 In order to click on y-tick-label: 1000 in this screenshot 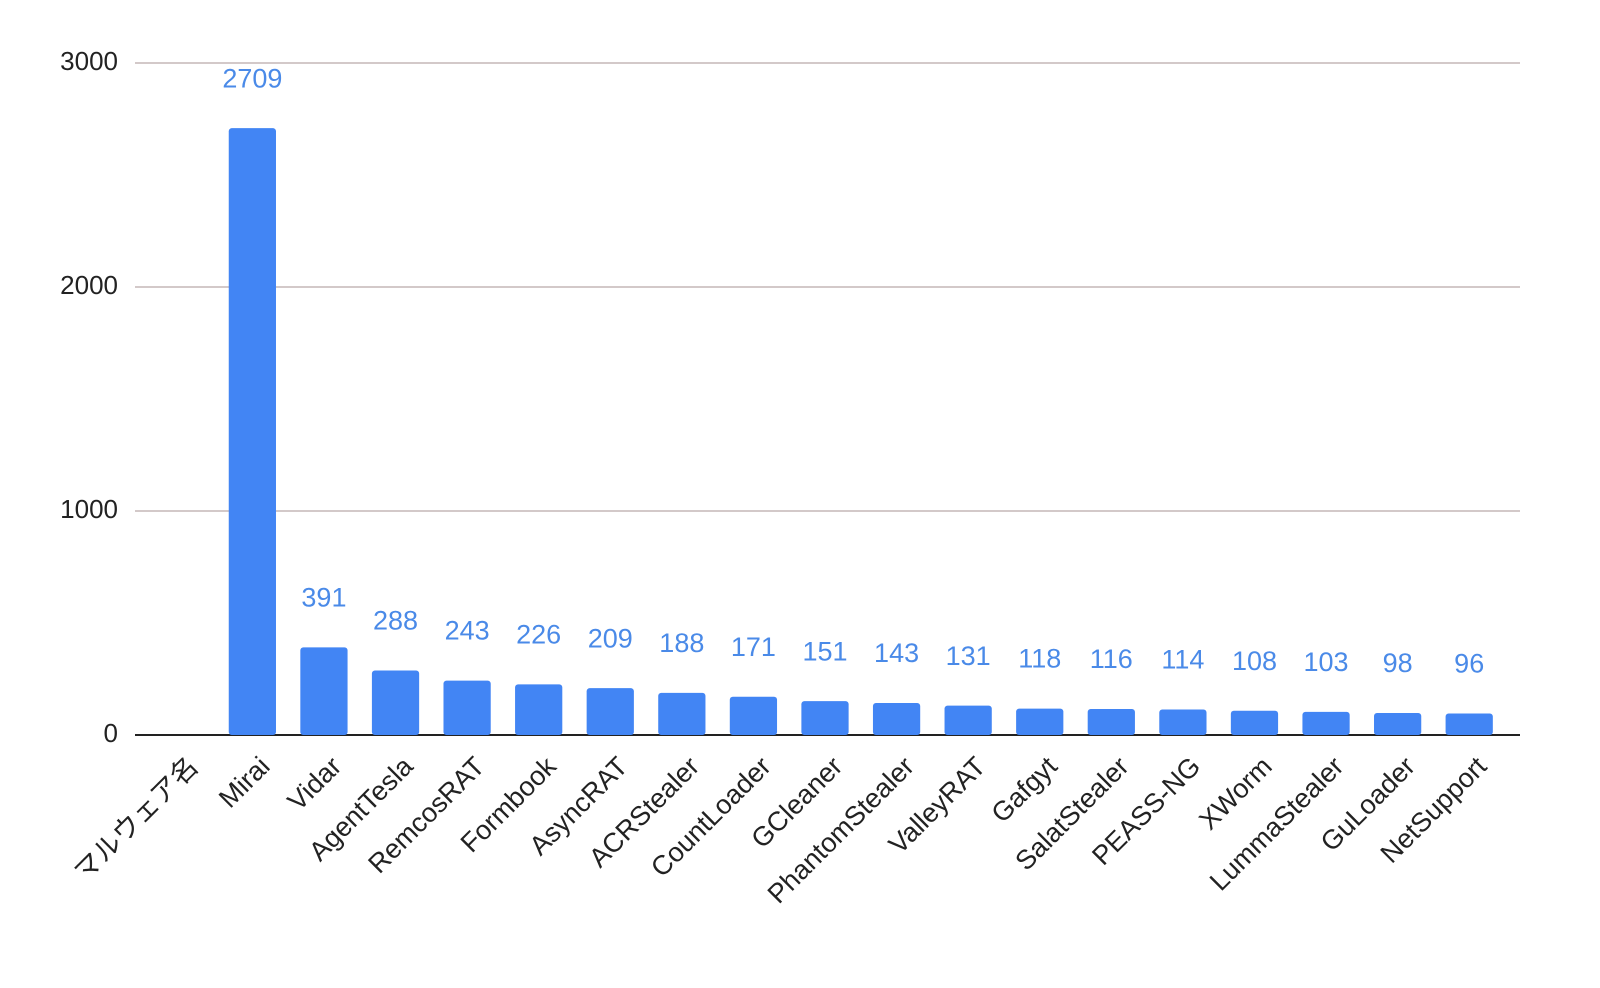, I will do `click(89, 509)`.